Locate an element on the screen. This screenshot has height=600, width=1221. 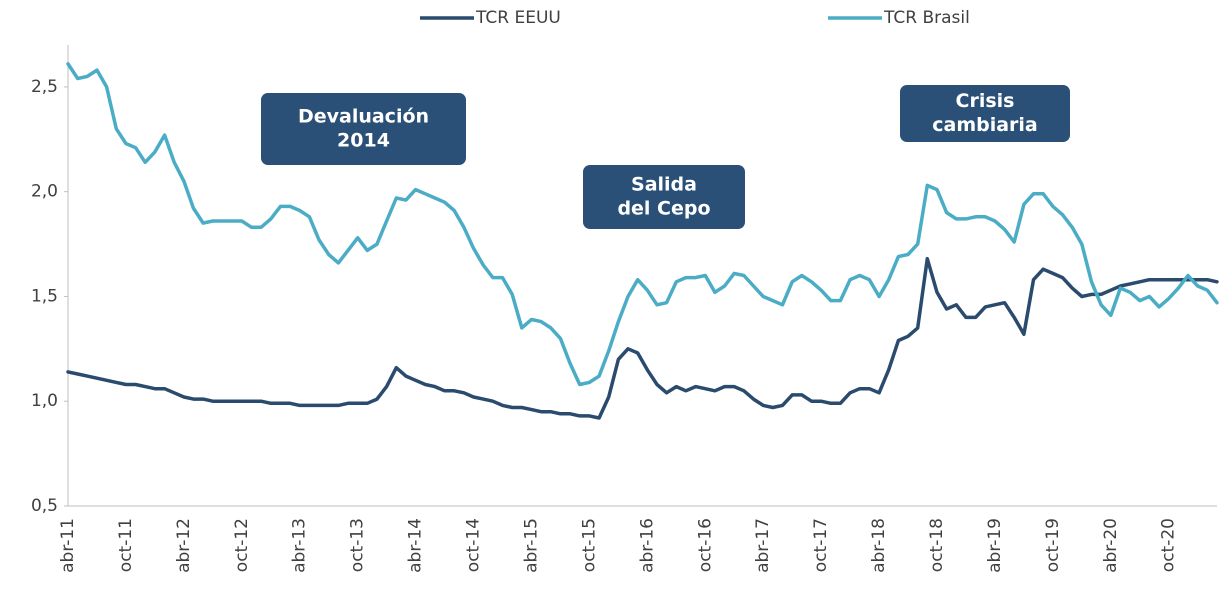
legend-label: TCR EEUU is located at coordinates (518, 18).